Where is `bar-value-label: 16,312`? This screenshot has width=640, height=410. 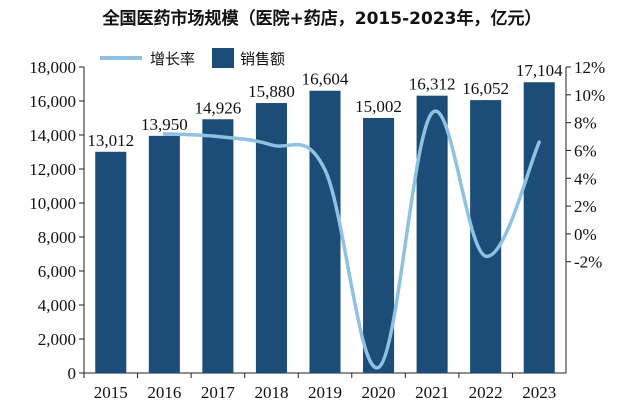
bar-value-label: 16,312 is located at coordinates (432, 84).